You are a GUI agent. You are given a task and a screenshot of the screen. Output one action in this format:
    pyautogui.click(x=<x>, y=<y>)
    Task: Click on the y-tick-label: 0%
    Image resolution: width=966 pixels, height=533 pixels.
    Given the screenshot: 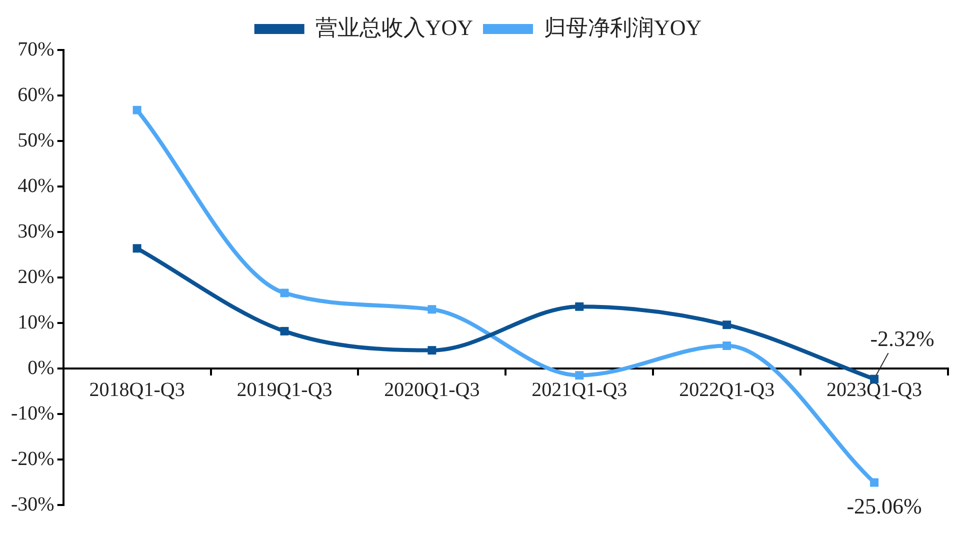 What is the action you would take?
    pyautogui.click(x=41, y=367)
    